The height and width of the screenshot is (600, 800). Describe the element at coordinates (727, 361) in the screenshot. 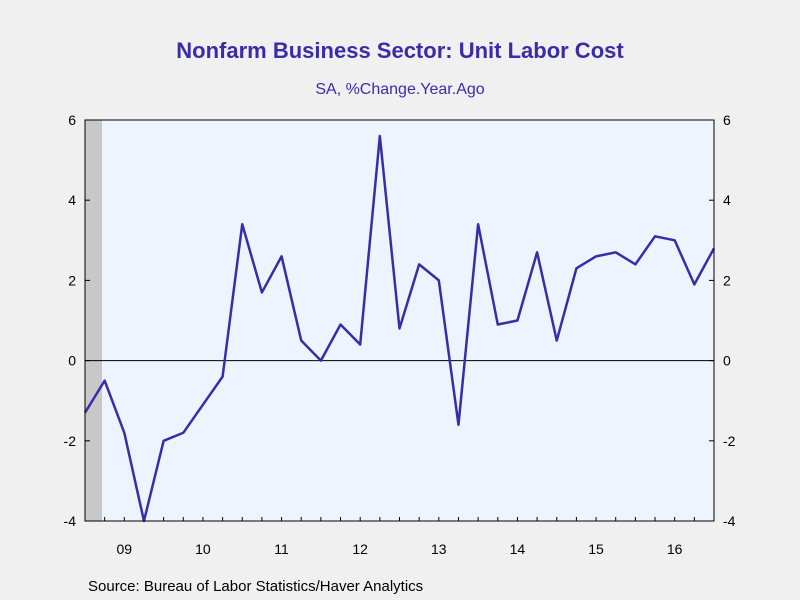

I see `y-tick-label-right: 0` at that location.